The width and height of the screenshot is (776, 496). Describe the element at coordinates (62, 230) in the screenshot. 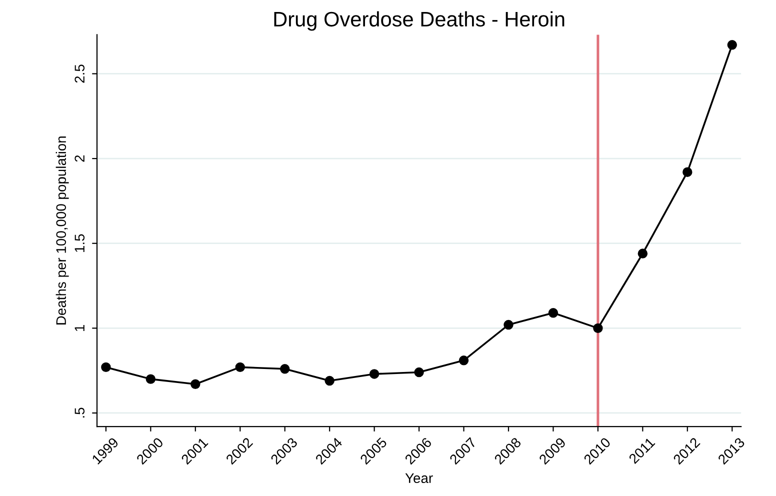

I see `y-axis-title: Deaths per 100,000 population` at that location.